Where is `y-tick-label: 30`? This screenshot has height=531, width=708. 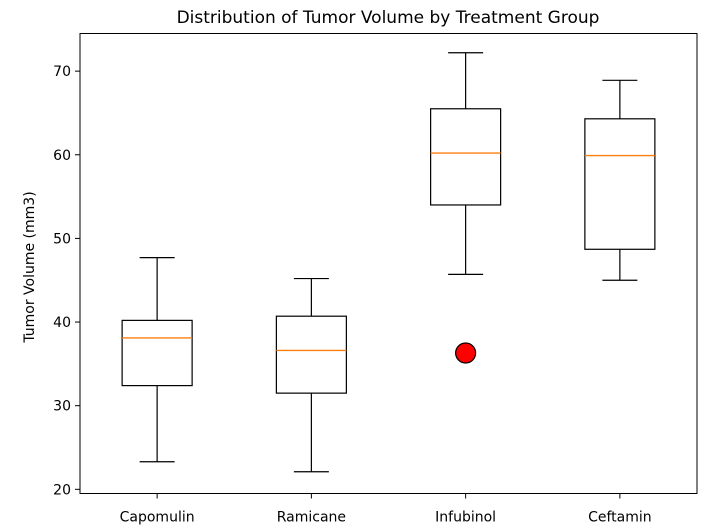 y-tick-label: 30 is located at coordinates (62, 407).